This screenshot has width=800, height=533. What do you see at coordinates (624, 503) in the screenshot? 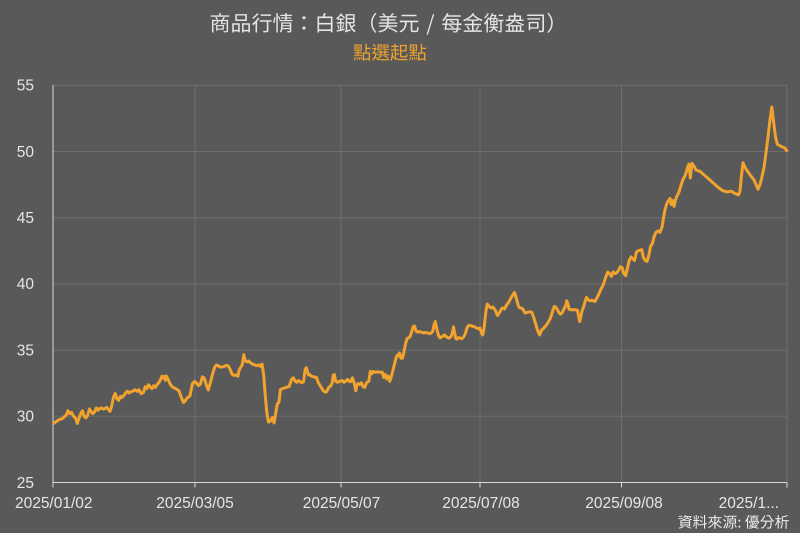
I see `svg-text: 2025/09/08` at bounding box center [624, 503].